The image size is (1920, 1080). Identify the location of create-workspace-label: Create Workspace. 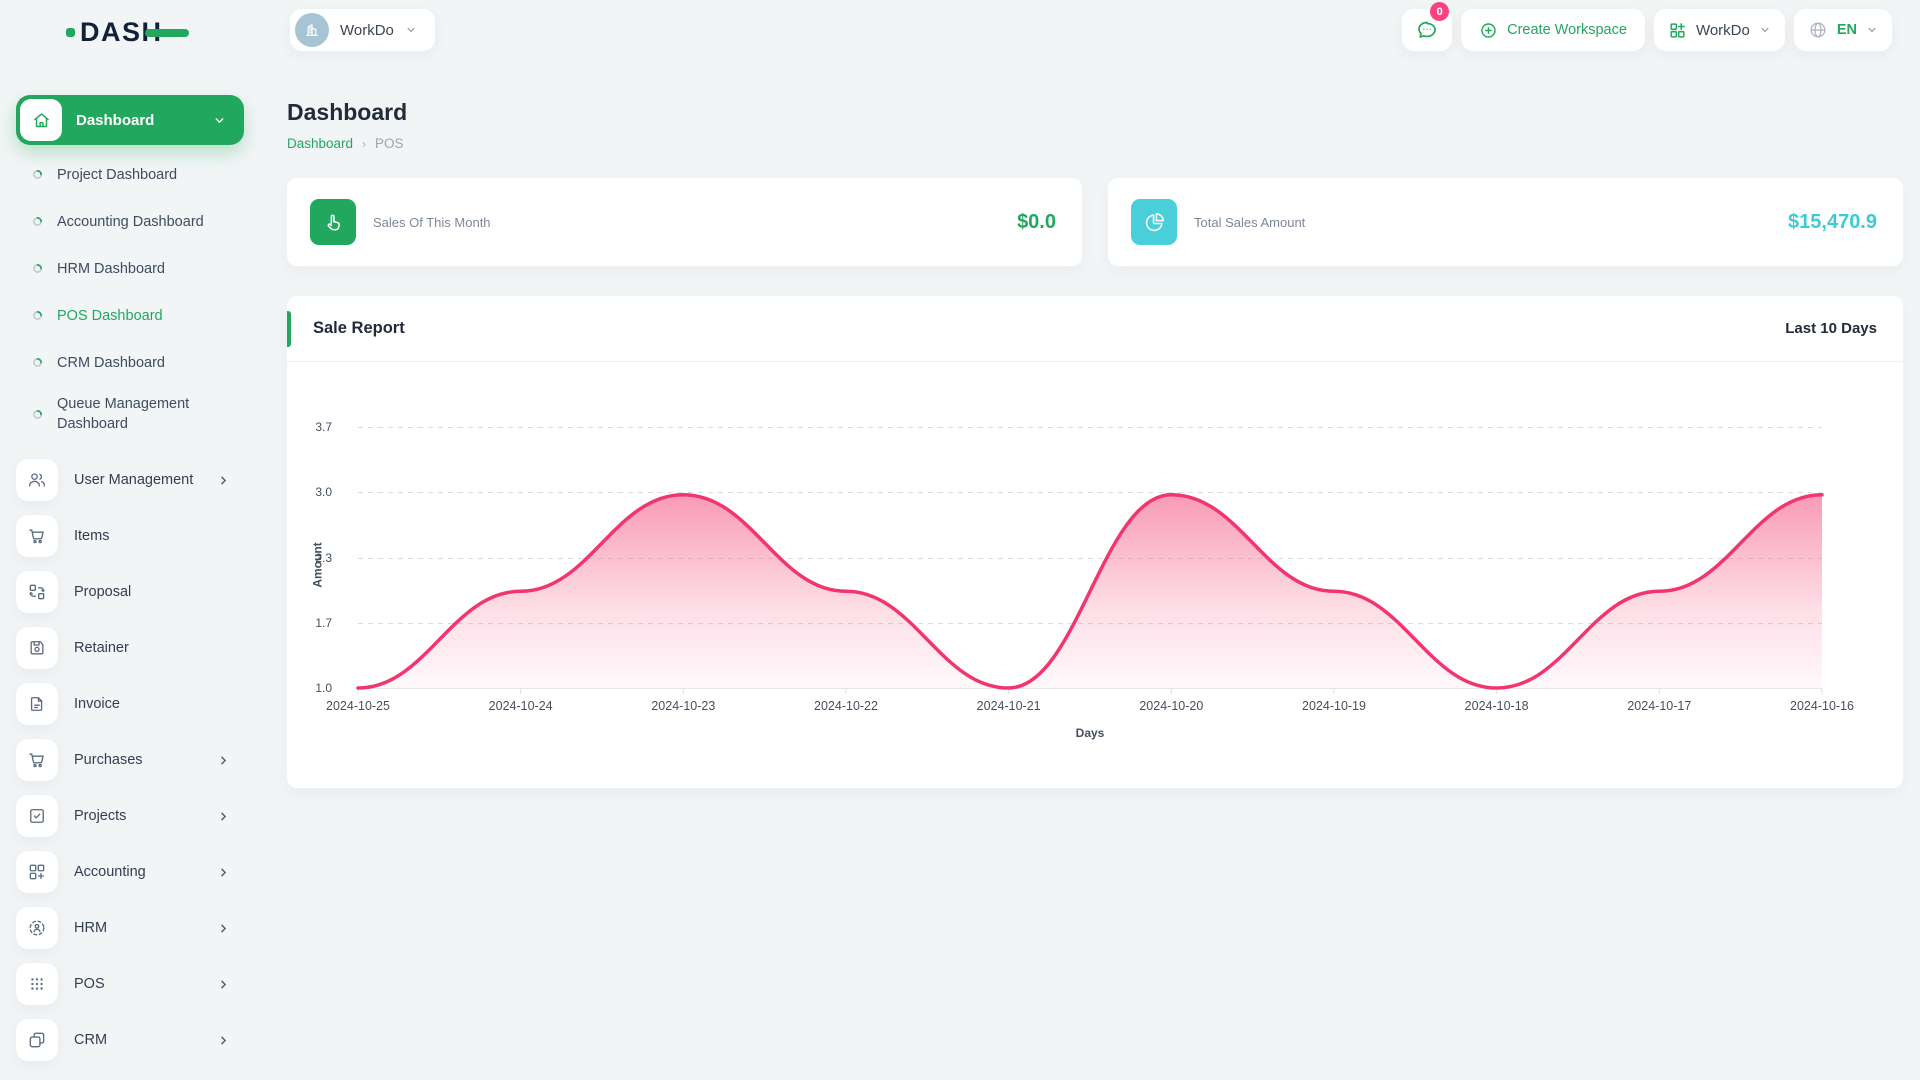
(1567, 30).